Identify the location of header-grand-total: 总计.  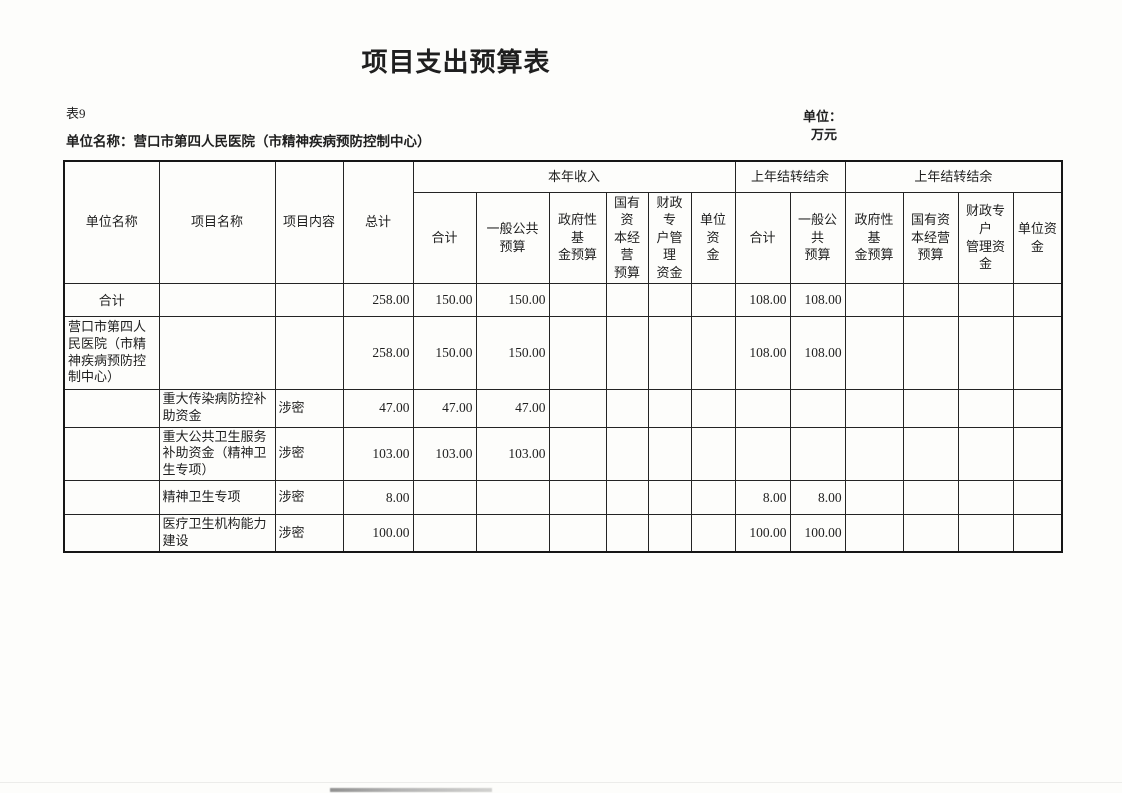
(378, 222).